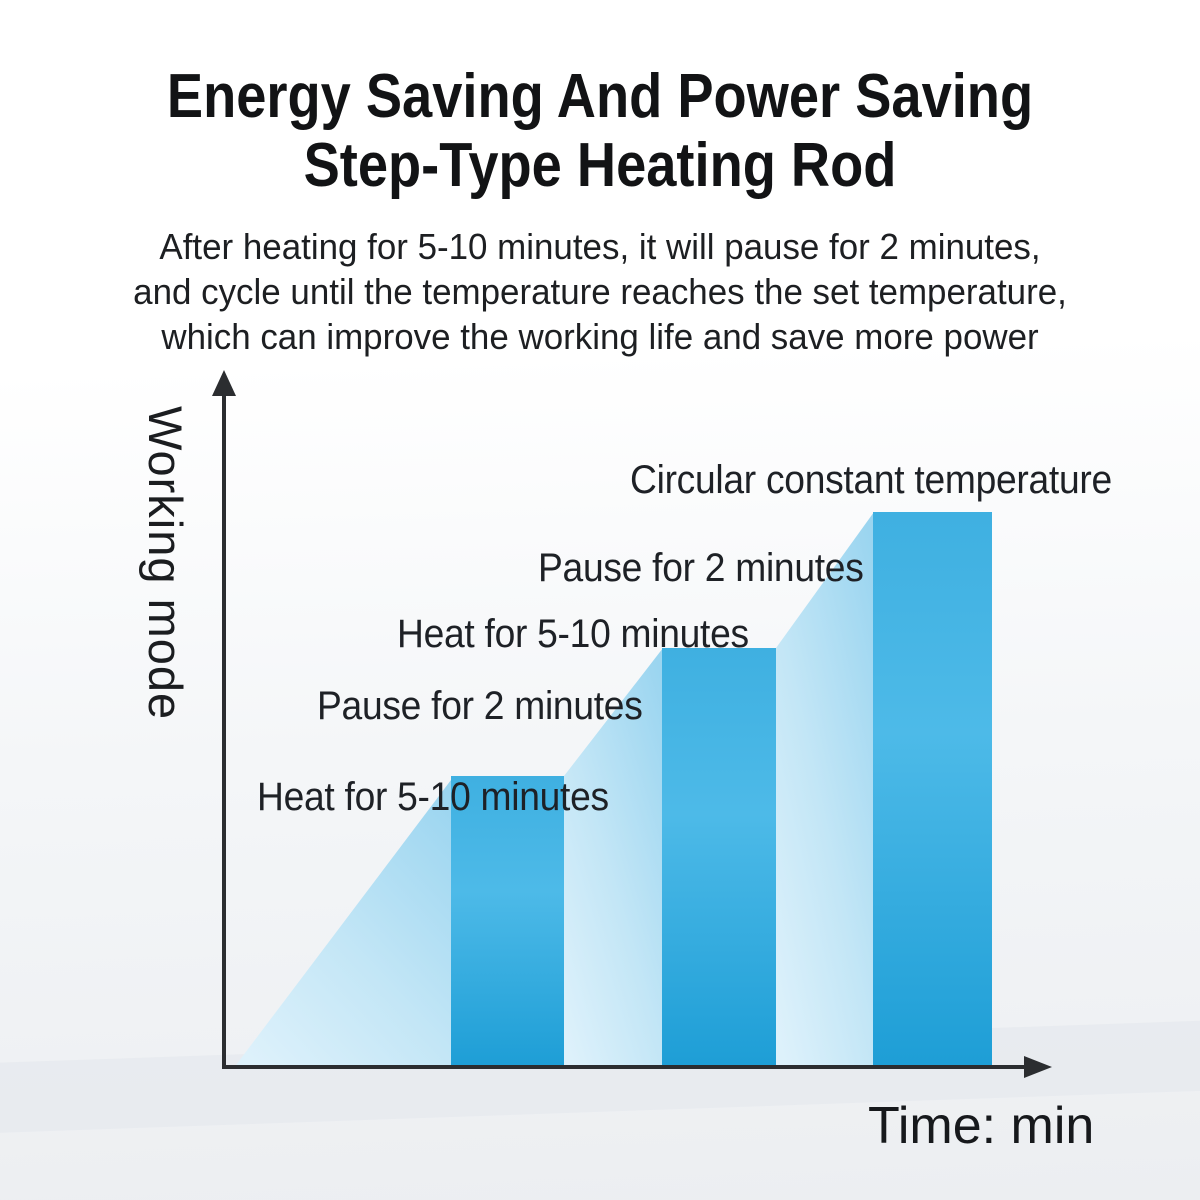  What do you see at coordinates (981, 1126) in the screenshot?
I see `x-axis-label: Time: min` at bounding box center [981, 1126].